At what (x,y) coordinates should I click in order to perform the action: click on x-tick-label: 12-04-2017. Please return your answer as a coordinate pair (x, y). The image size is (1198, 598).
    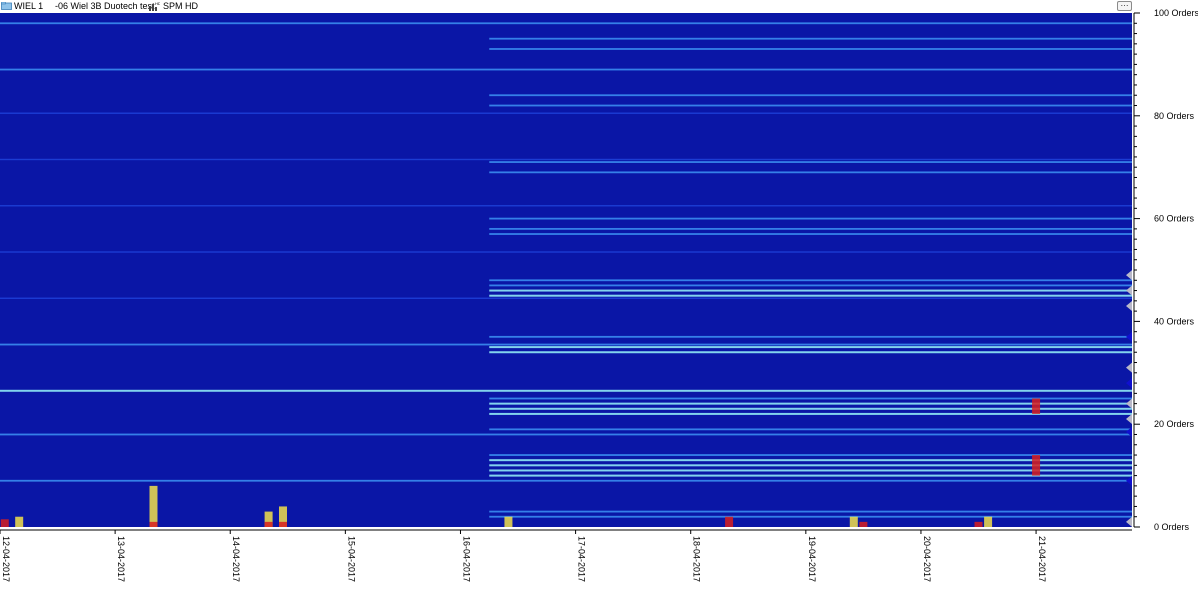
    Looking at the image, I should click on (6, 559).